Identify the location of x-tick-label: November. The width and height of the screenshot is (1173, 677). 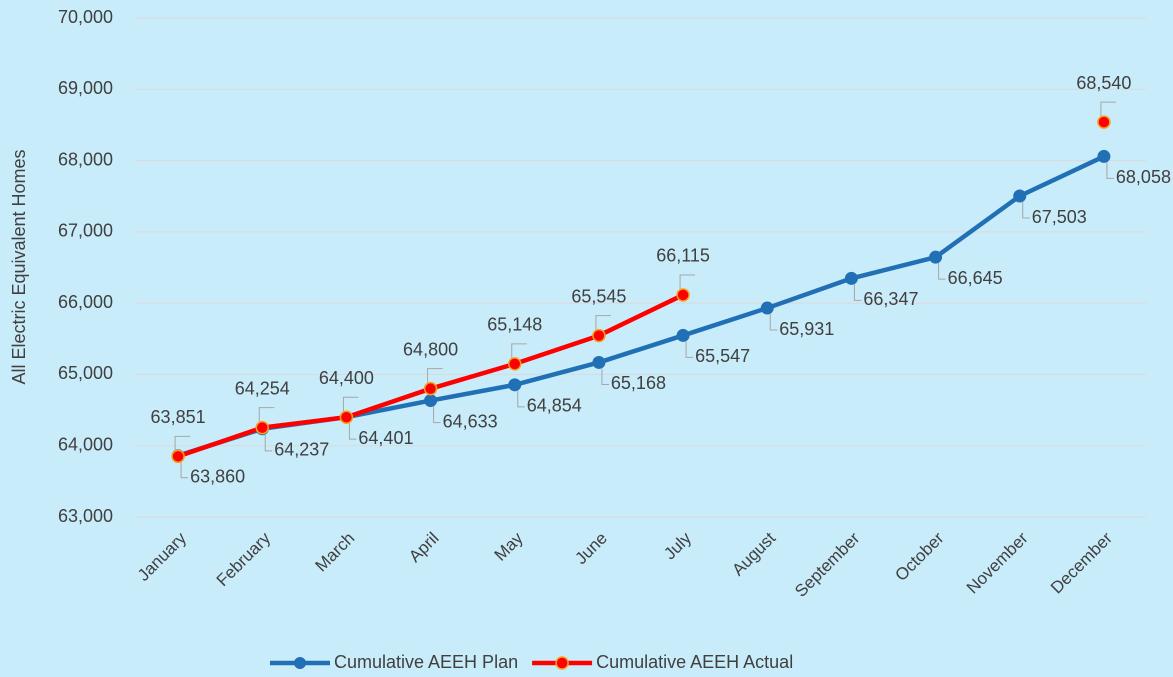
(997, 562).